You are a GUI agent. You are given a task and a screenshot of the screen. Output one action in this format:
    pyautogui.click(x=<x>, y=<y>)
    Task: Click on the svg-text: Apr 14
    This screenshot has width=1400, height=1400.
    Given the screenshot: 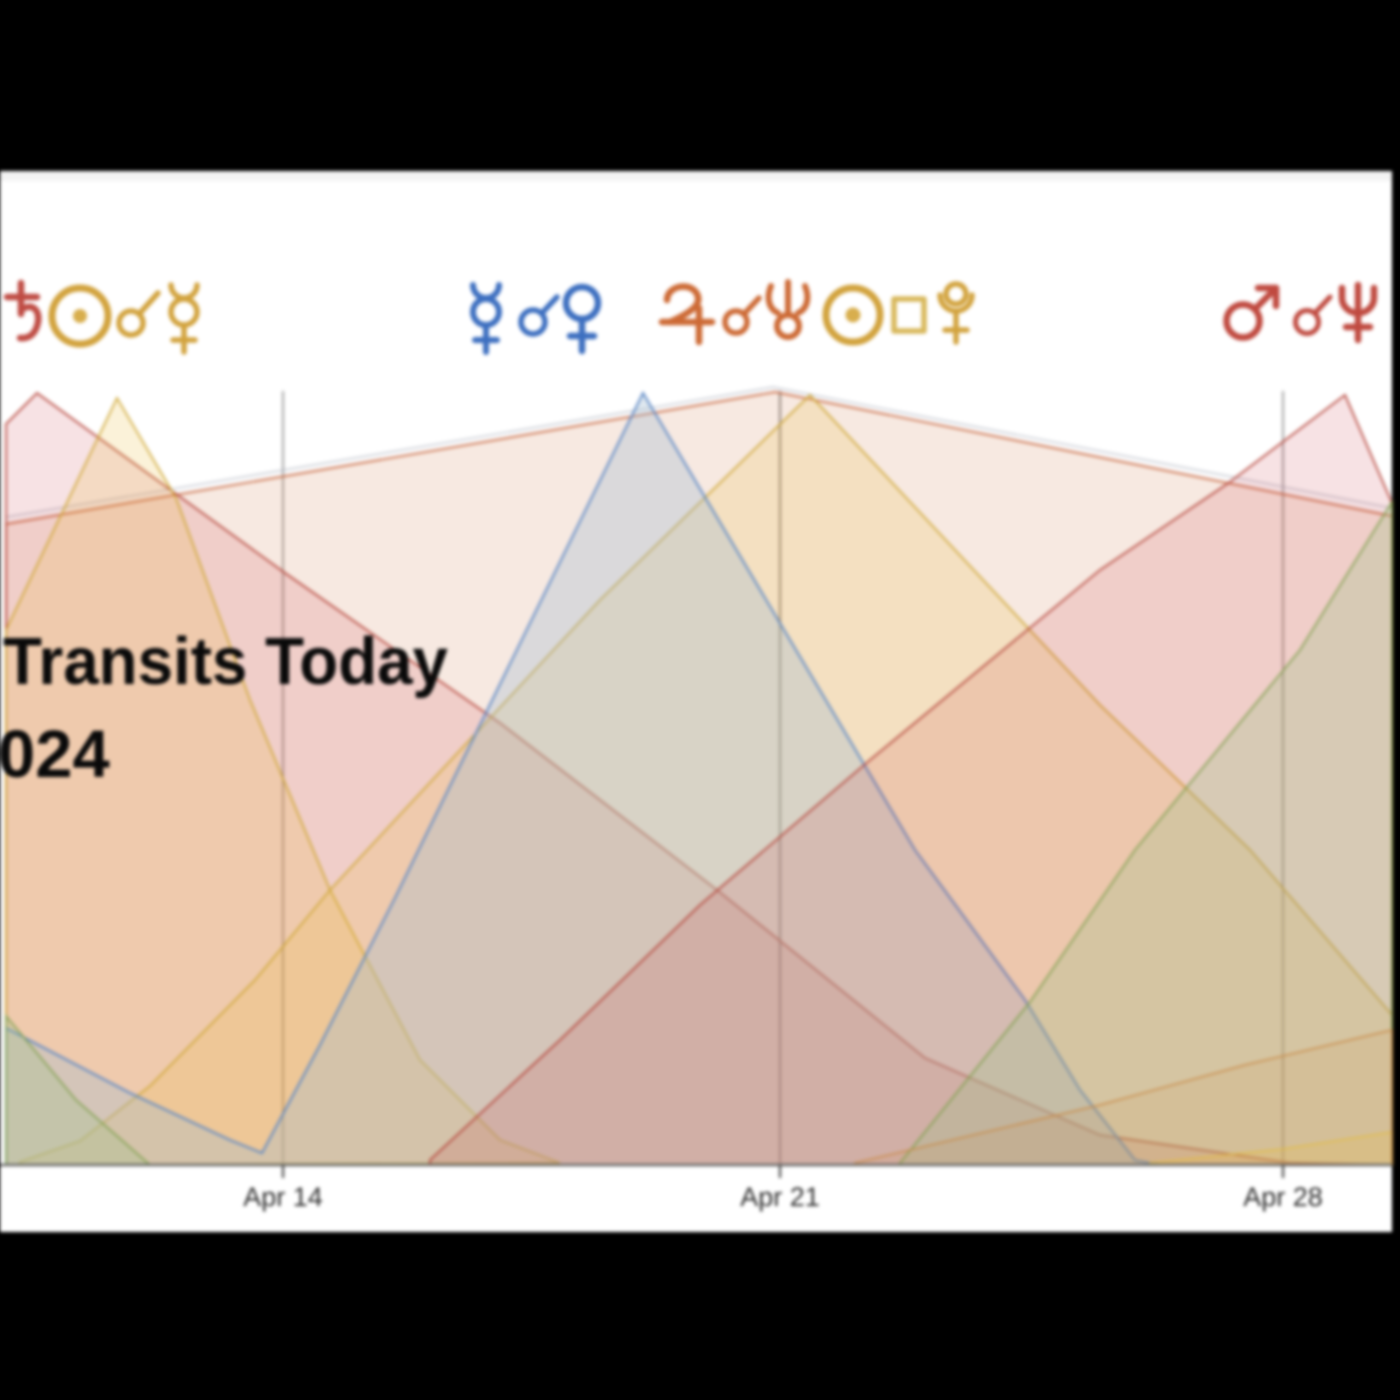 What is the action you would take?
    pyautogui.click(x=283, y=1197)
    